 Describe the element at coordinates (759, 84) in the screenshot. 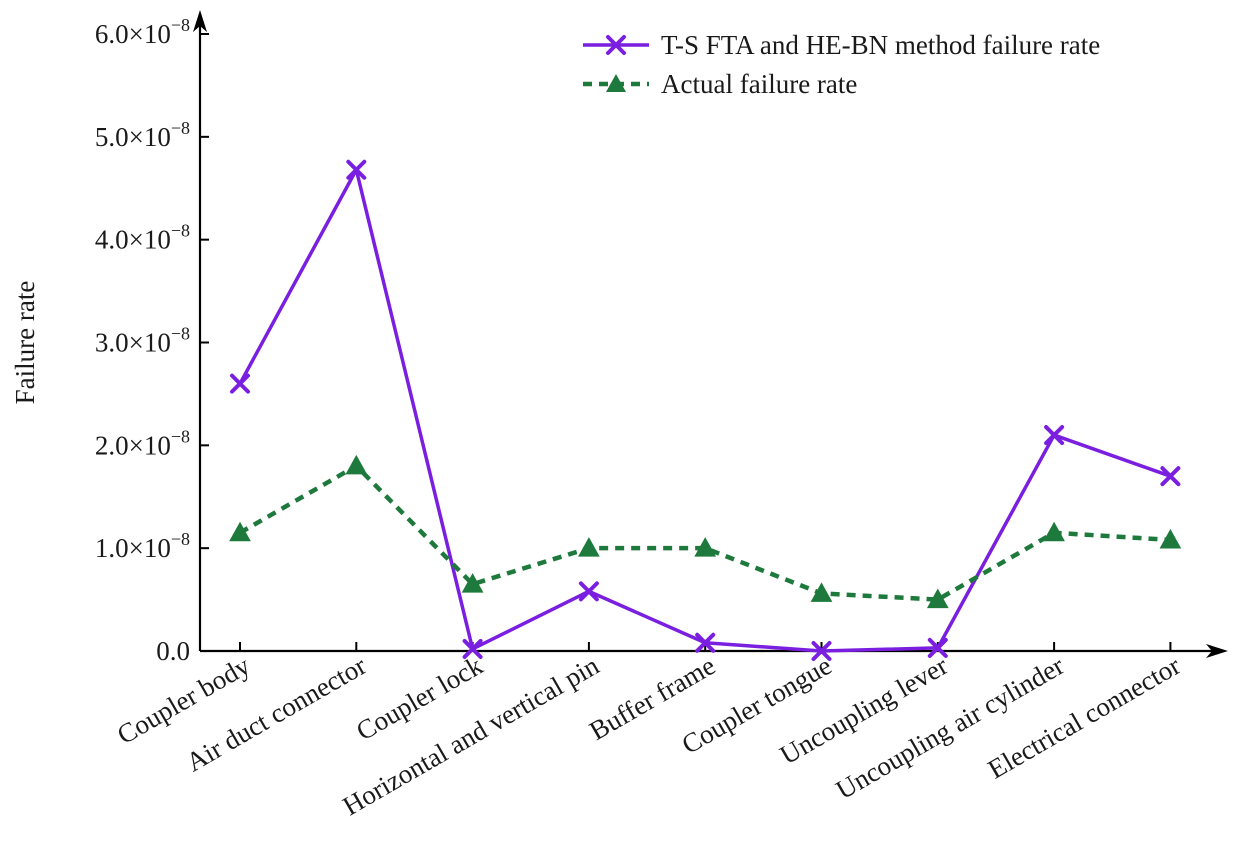

I see `legend-label: Actual failure rate` at that location.